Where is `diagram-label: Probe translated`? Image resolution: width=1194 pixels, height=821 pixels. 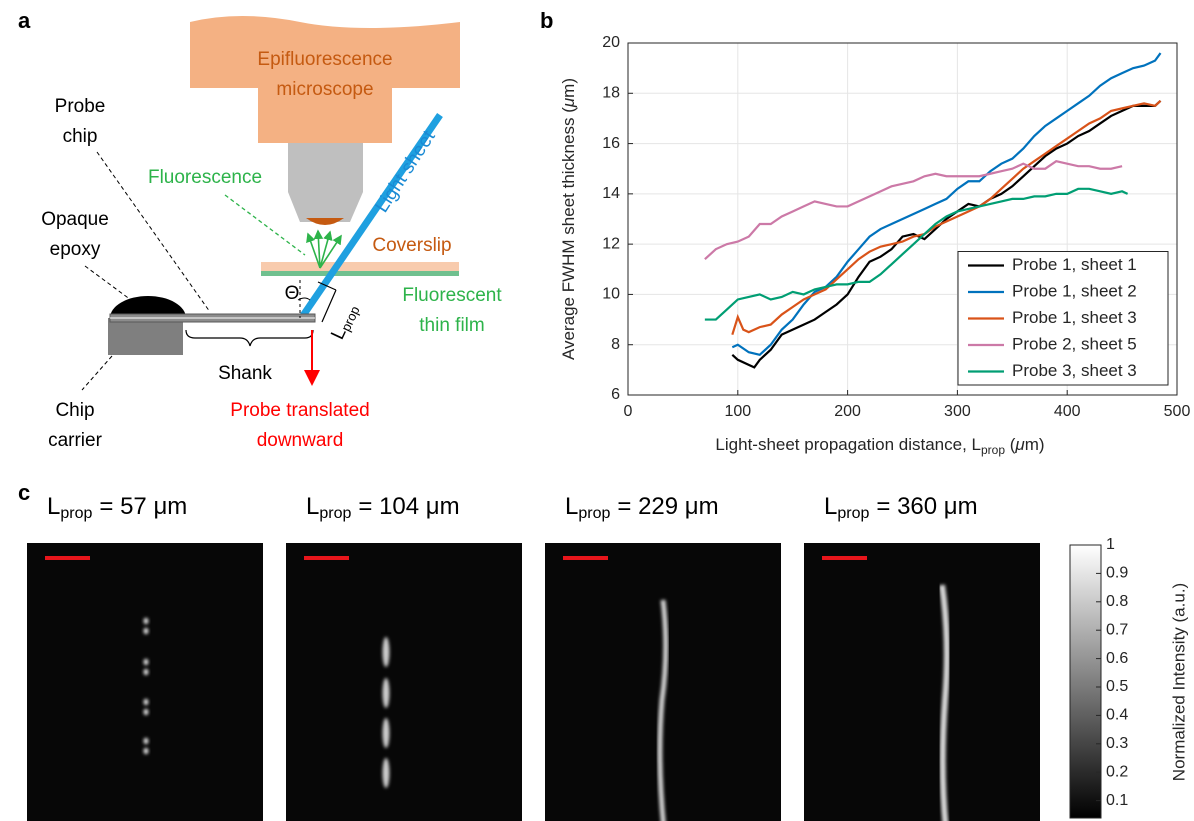
diagram-label: Probe translated is located at coordinates (299, 410).